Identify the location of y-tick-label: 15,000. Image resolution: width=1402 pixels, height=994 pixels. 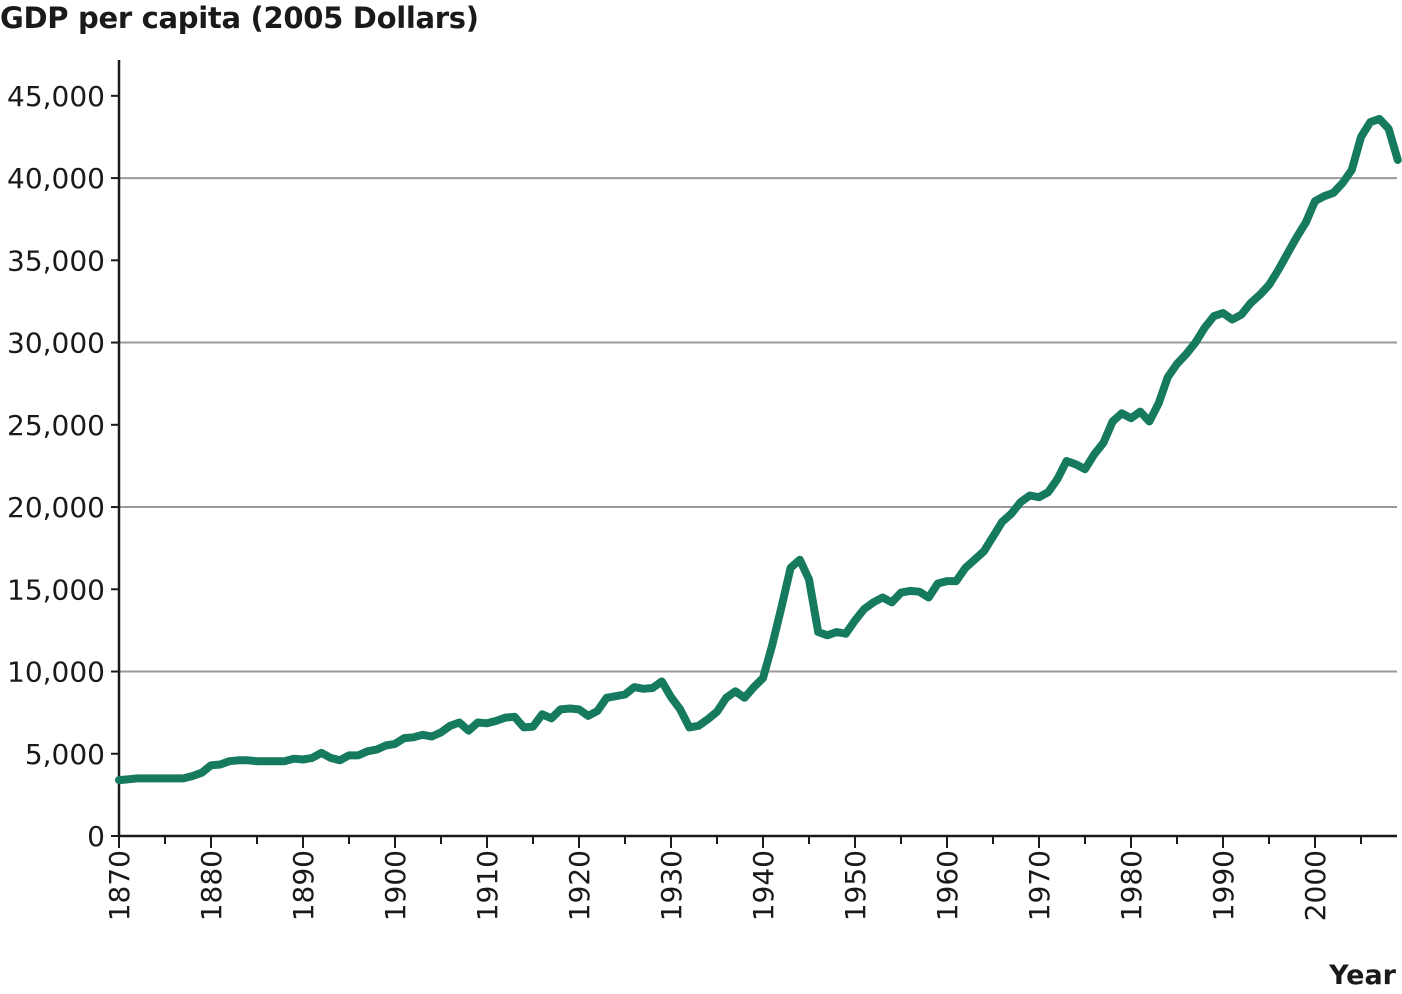
(56, 589).